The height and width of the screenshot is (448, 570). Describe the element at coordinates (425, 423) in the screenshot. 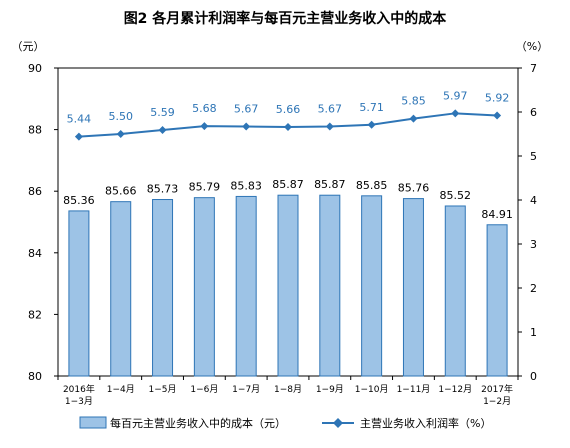

I see `legend-line-label: 主营业务收入利润率（%）` at that location.